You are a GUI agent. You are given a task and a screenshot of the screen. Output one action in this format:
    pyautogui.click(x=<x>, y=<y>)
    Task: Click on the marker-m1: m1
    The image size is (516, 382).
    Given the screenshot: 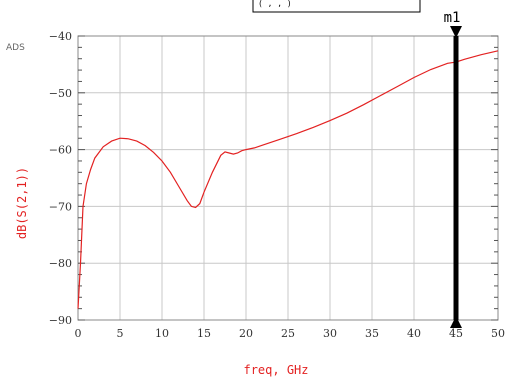 What is the action you would take?
    pyautogui.click(x=453, y=169)
    